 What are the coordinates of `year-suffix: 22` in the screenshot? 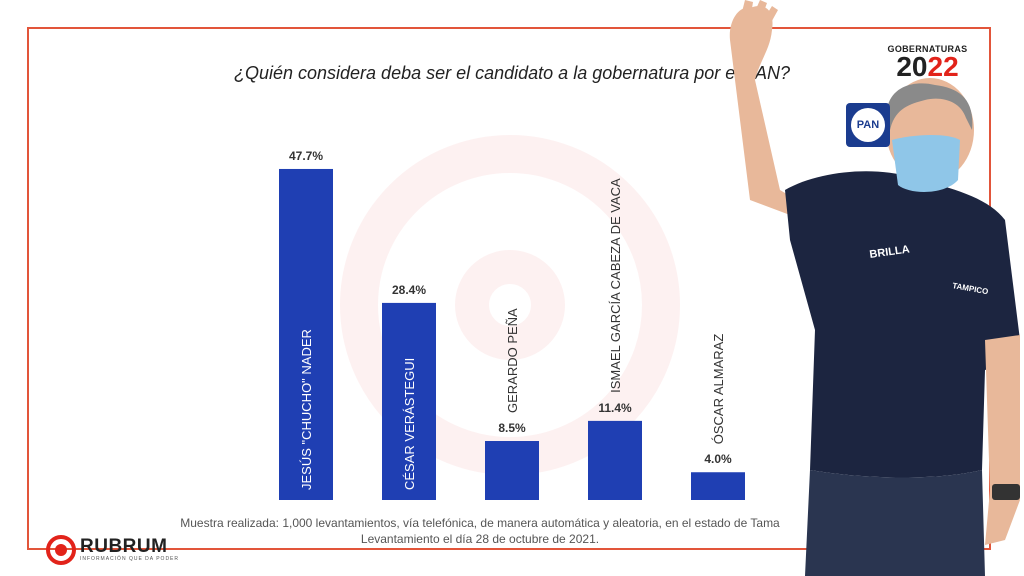 It's located at (943, 66).